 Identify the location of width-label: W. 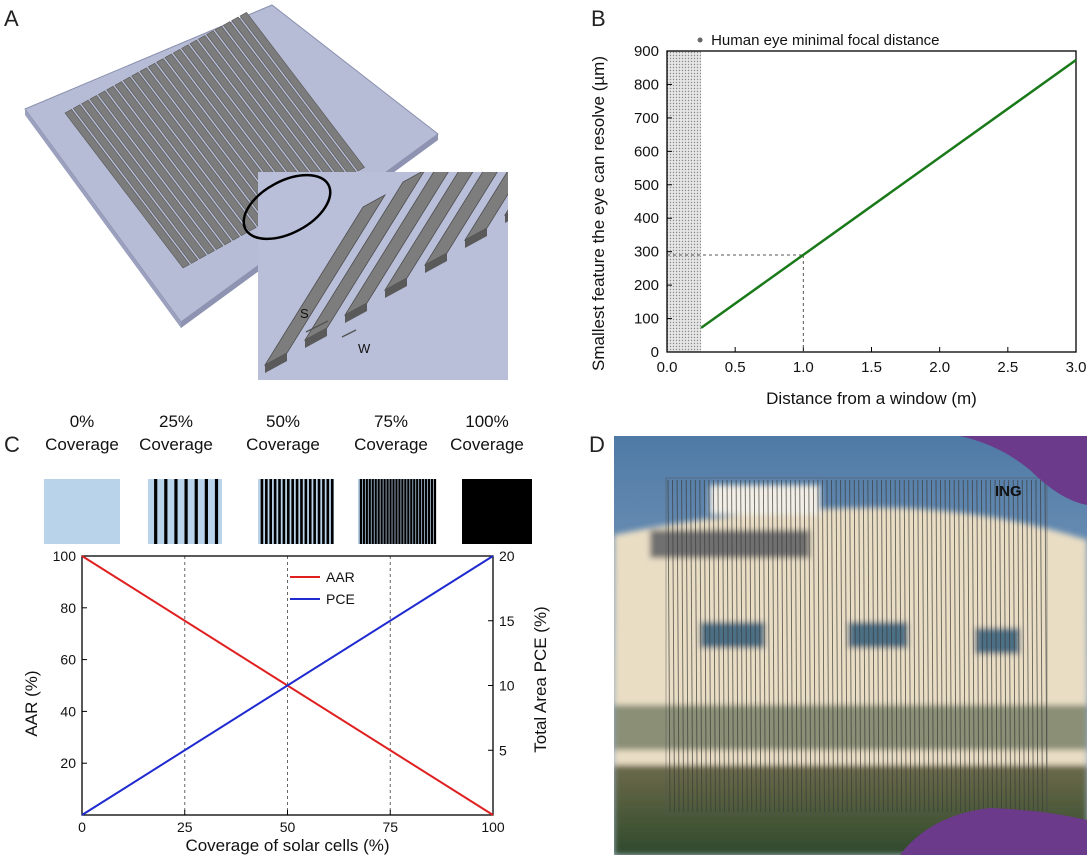
(364, 348).